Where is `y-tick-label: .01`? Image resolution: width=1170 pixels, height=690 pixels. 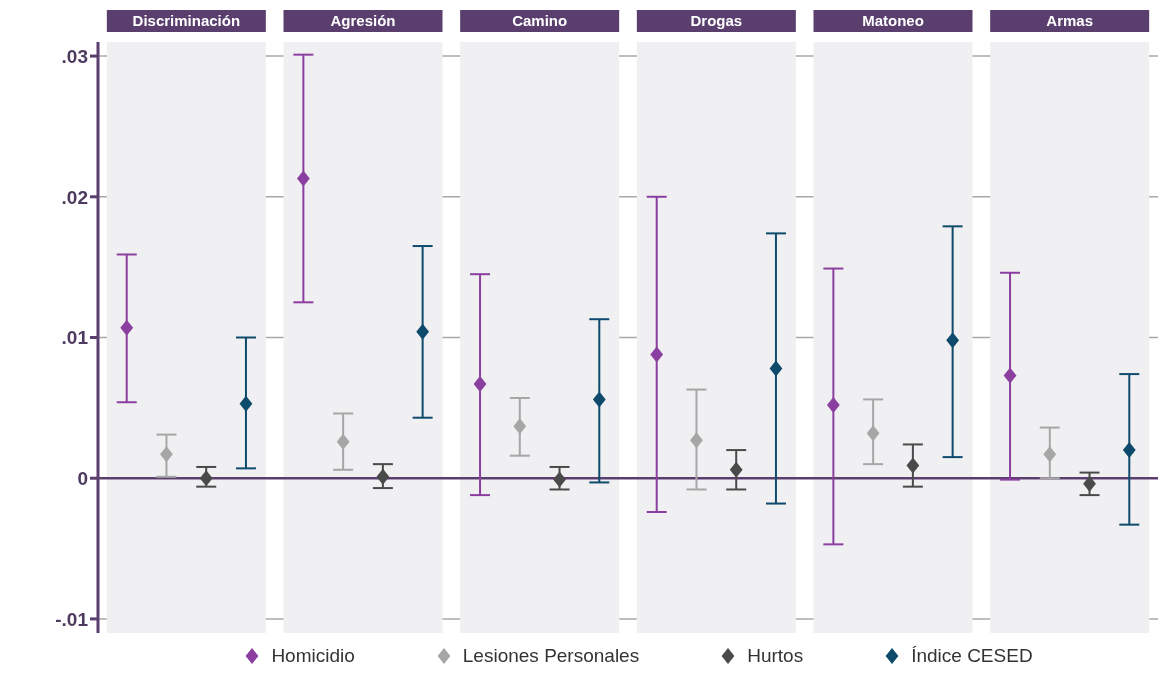 y-tick-label: .01 is located at coordinates (75, 338).